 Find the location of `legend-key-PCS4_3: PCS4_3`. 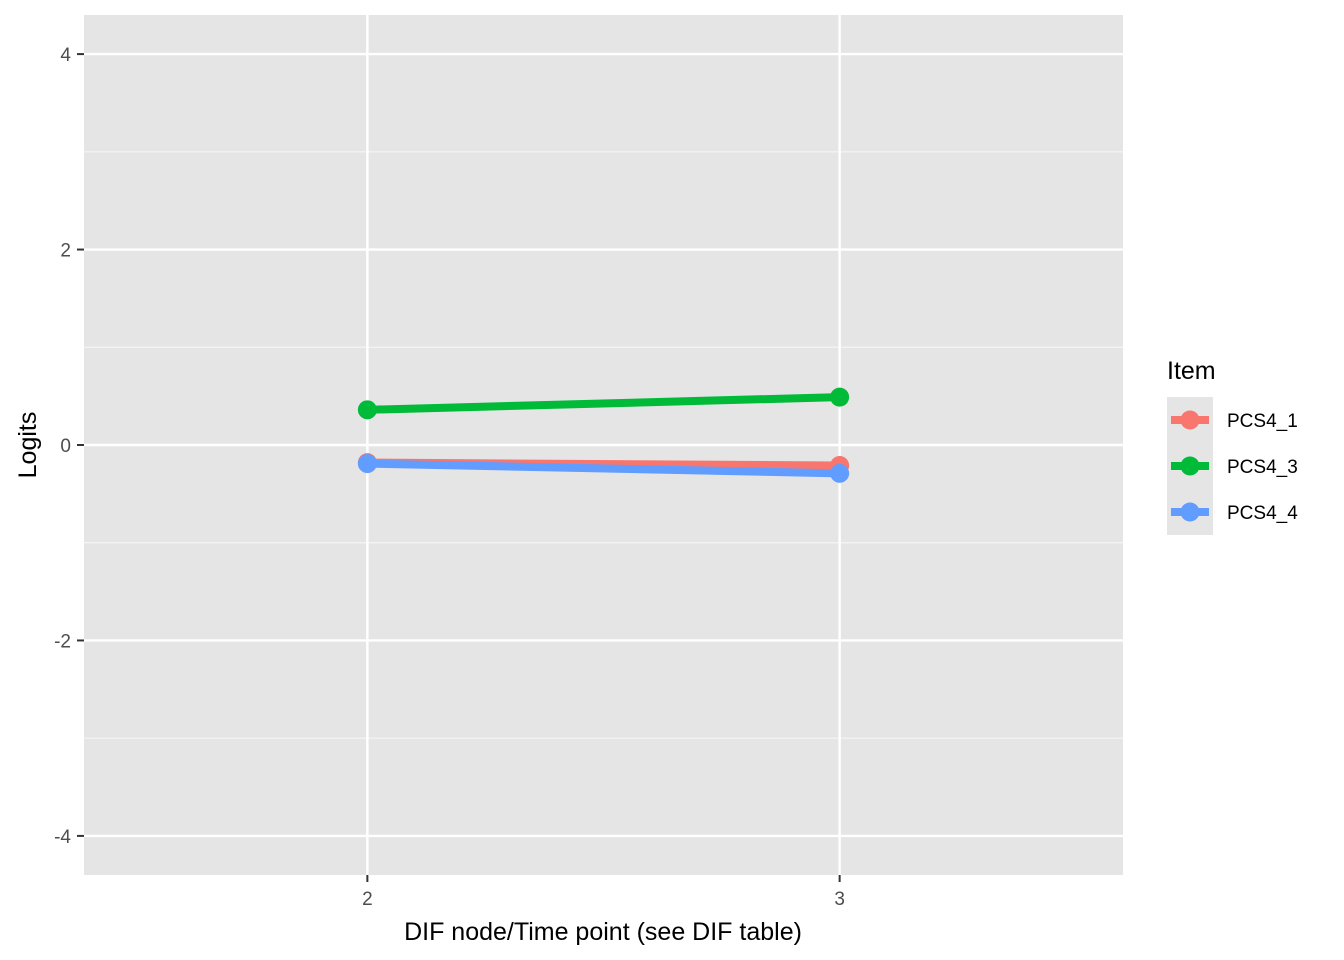

legend-key-PCS4_3: PCS4_3 is located at coordinates (1232, 466).